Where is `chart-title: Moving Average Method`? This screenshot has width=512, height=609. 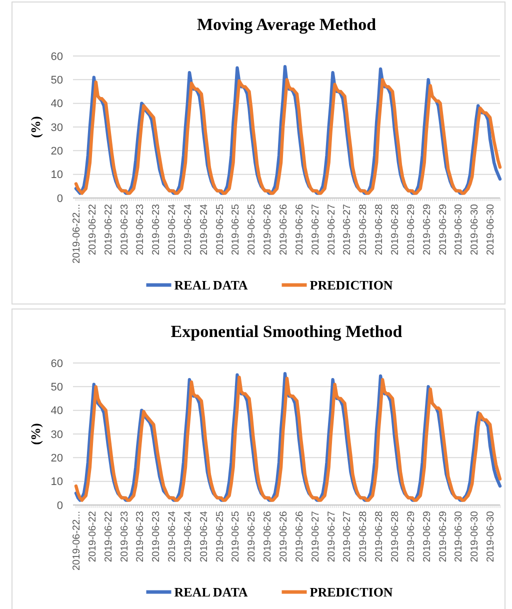
chart-title: Moving Average Method is located at coordinates (286, 24).